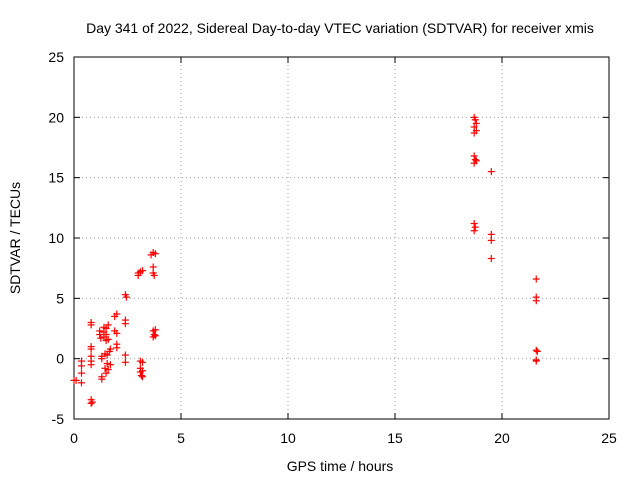 The width and height of the screenshot is (640, 480). What do you see at coordinates (58, 419) in the screenshot?
I see `y-tick-label: -5` at bounding box center [58, 419].